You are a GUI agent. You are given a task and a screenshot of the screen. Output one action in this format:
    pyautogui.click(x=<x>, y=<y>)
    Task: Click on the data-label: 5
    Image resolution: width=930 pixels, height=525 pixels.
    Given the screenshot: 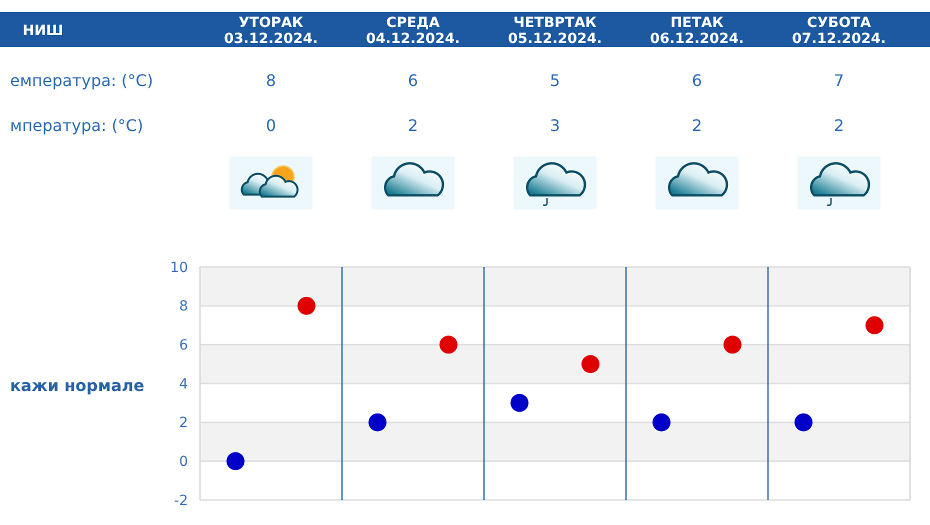 What is the action you would take?
    pyautogui.click(x=555, y=80)
    